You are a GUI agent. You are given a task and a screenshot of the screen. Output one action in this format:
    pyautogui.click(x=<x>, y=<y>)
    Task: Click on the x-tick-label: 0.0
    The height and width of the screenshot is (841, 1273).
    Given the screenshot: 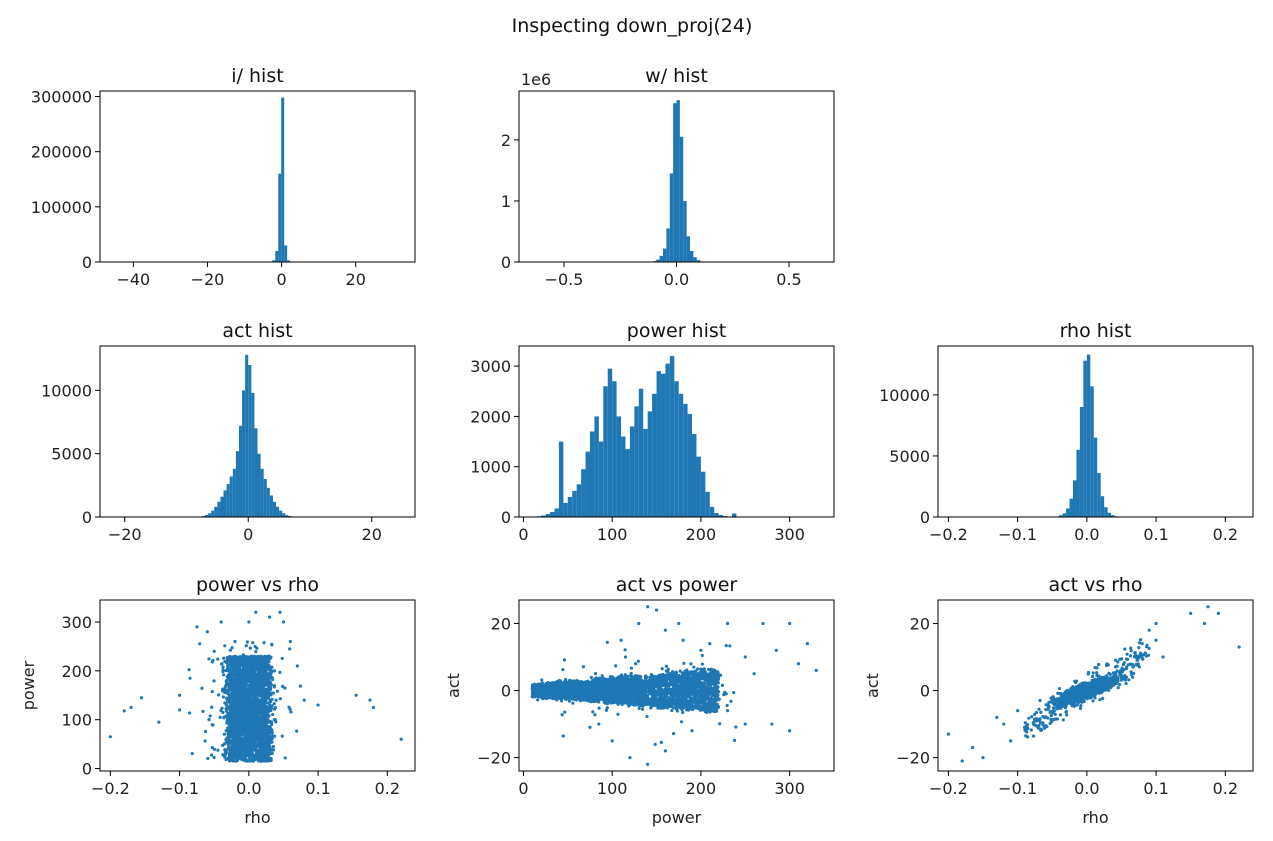 What is the action you would take?
    pyautogui.click(x=1086, y=534)
    